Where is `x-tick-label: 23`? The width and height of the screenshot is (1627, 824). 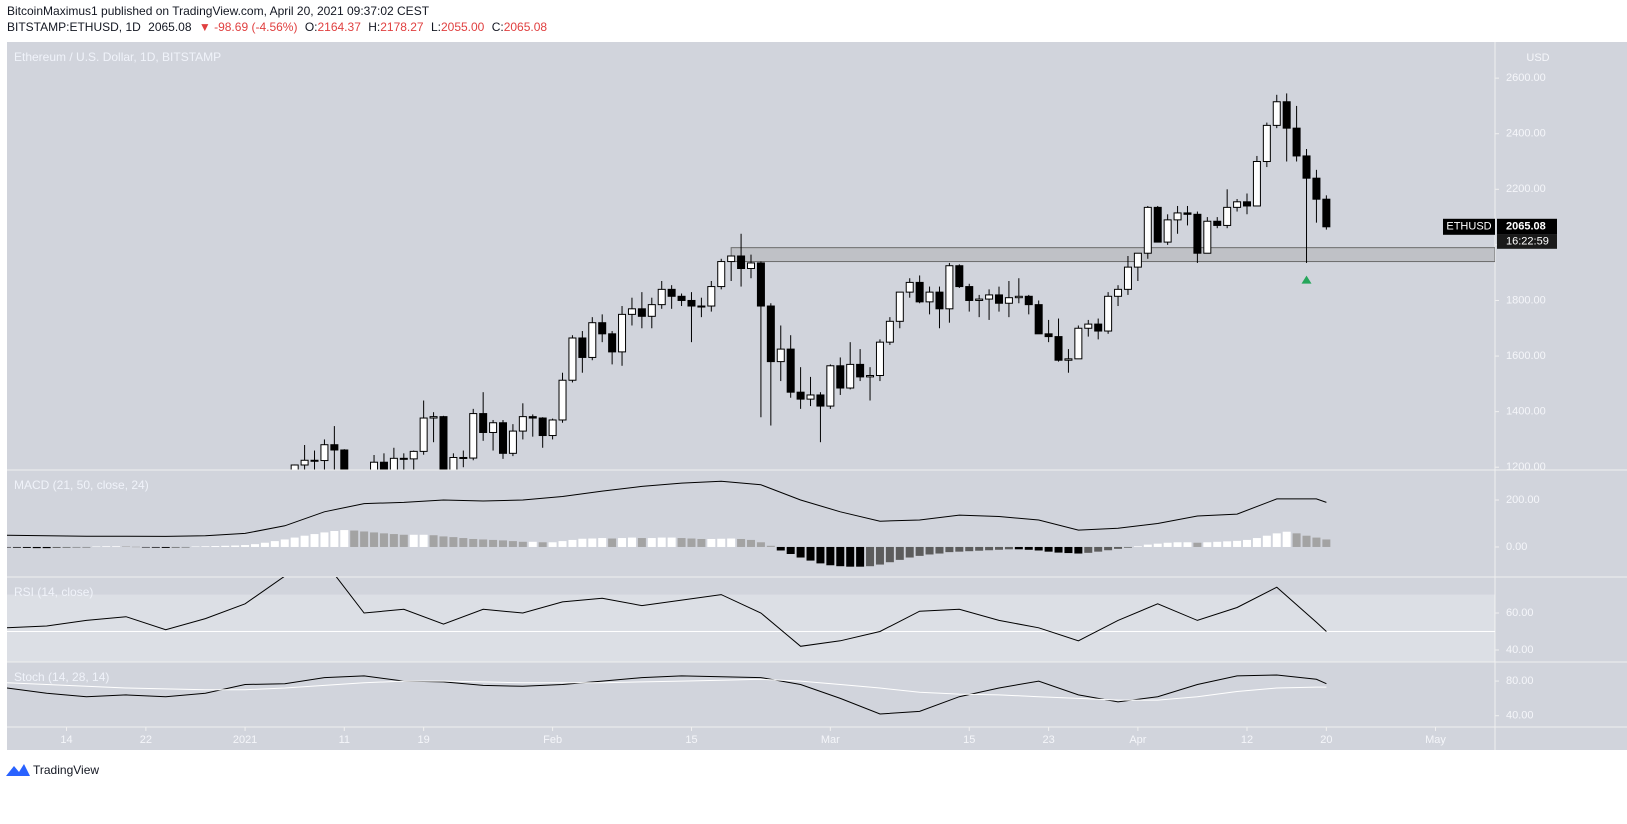
x-tick-label: 23 is located at coordinates (1048, 740).